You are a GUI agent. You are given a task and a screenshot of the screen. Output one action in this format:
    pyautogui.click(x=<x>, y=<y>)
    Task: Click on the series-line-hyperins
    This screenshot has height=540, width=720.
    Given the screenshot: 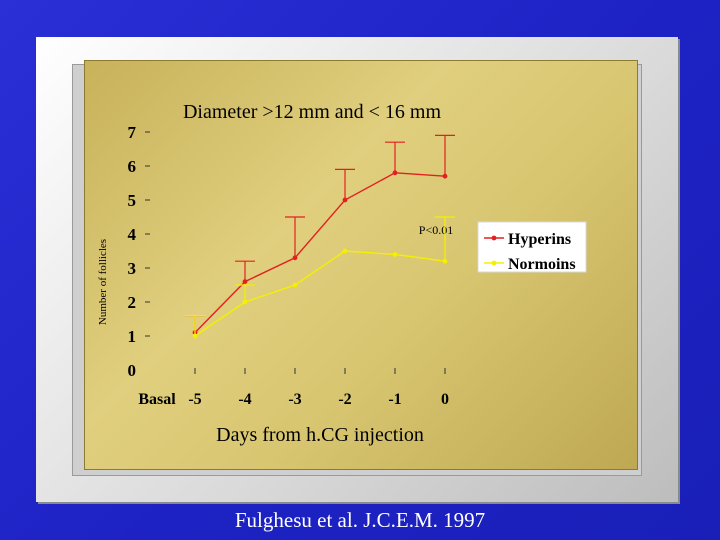 What is the action you would take?
    pyautogui.click(x=320, y=253)
    